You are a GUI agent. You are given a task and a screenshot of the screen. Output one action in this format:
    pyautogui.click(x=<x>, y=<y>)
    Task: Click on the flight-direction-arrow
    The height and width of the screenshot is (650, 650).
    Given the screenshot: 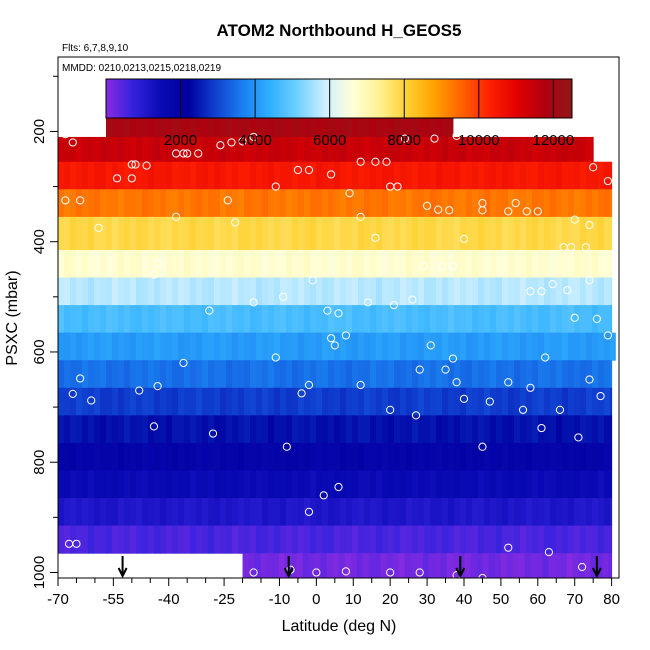 What is the action you would take?
    pyautogui.click(x=288, y=567)
    